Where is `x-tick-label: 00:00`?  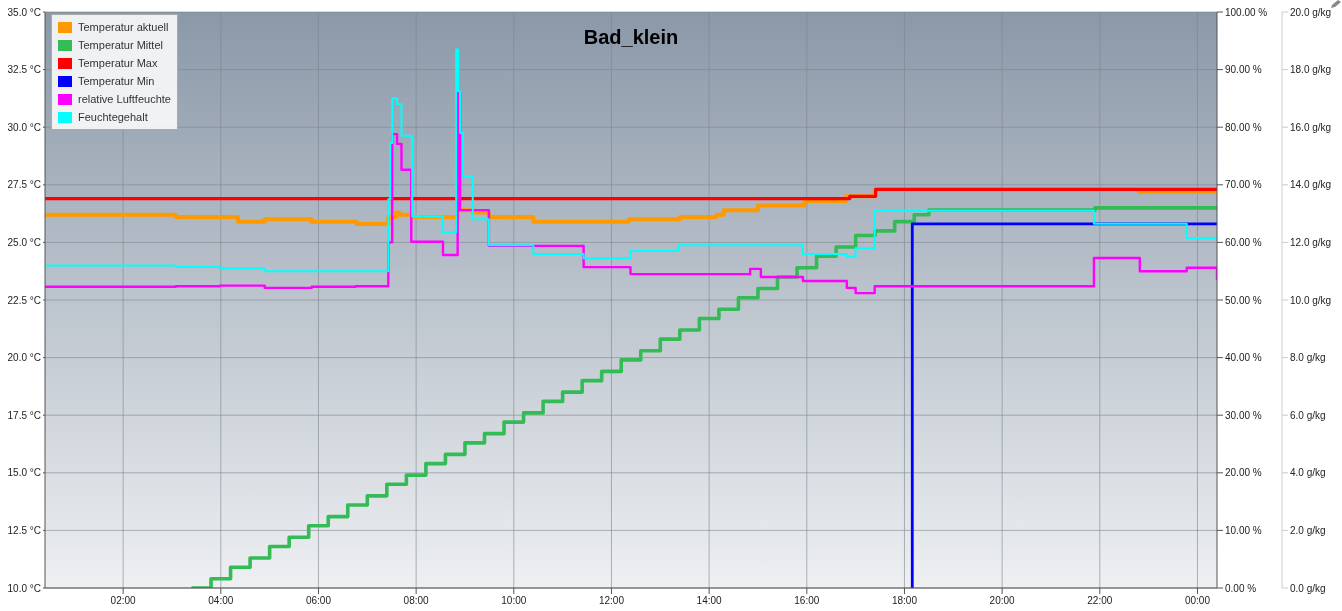
x-tick-label: 00:00 is located at coordinates (1197, 600).